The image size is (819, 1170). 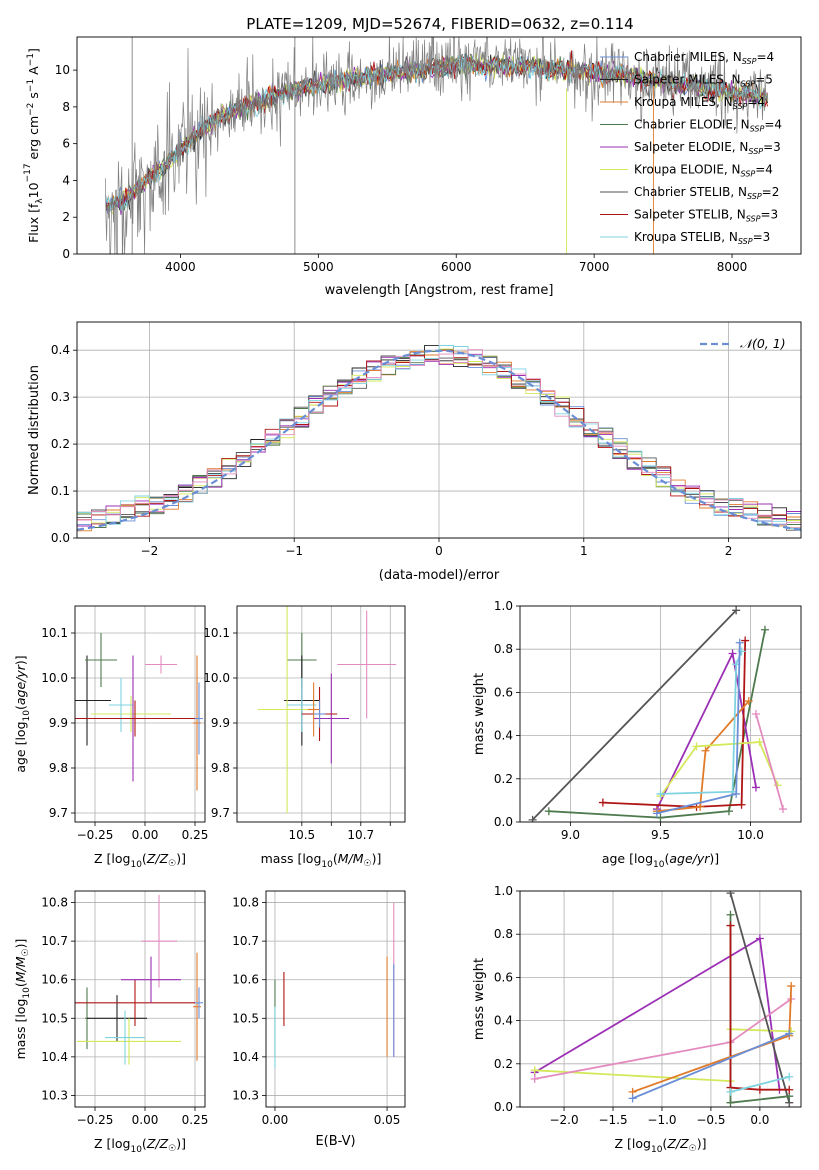 I want to click on legend-label: Kroupa MILES, NSSP=4, so click(x=699, y=103).